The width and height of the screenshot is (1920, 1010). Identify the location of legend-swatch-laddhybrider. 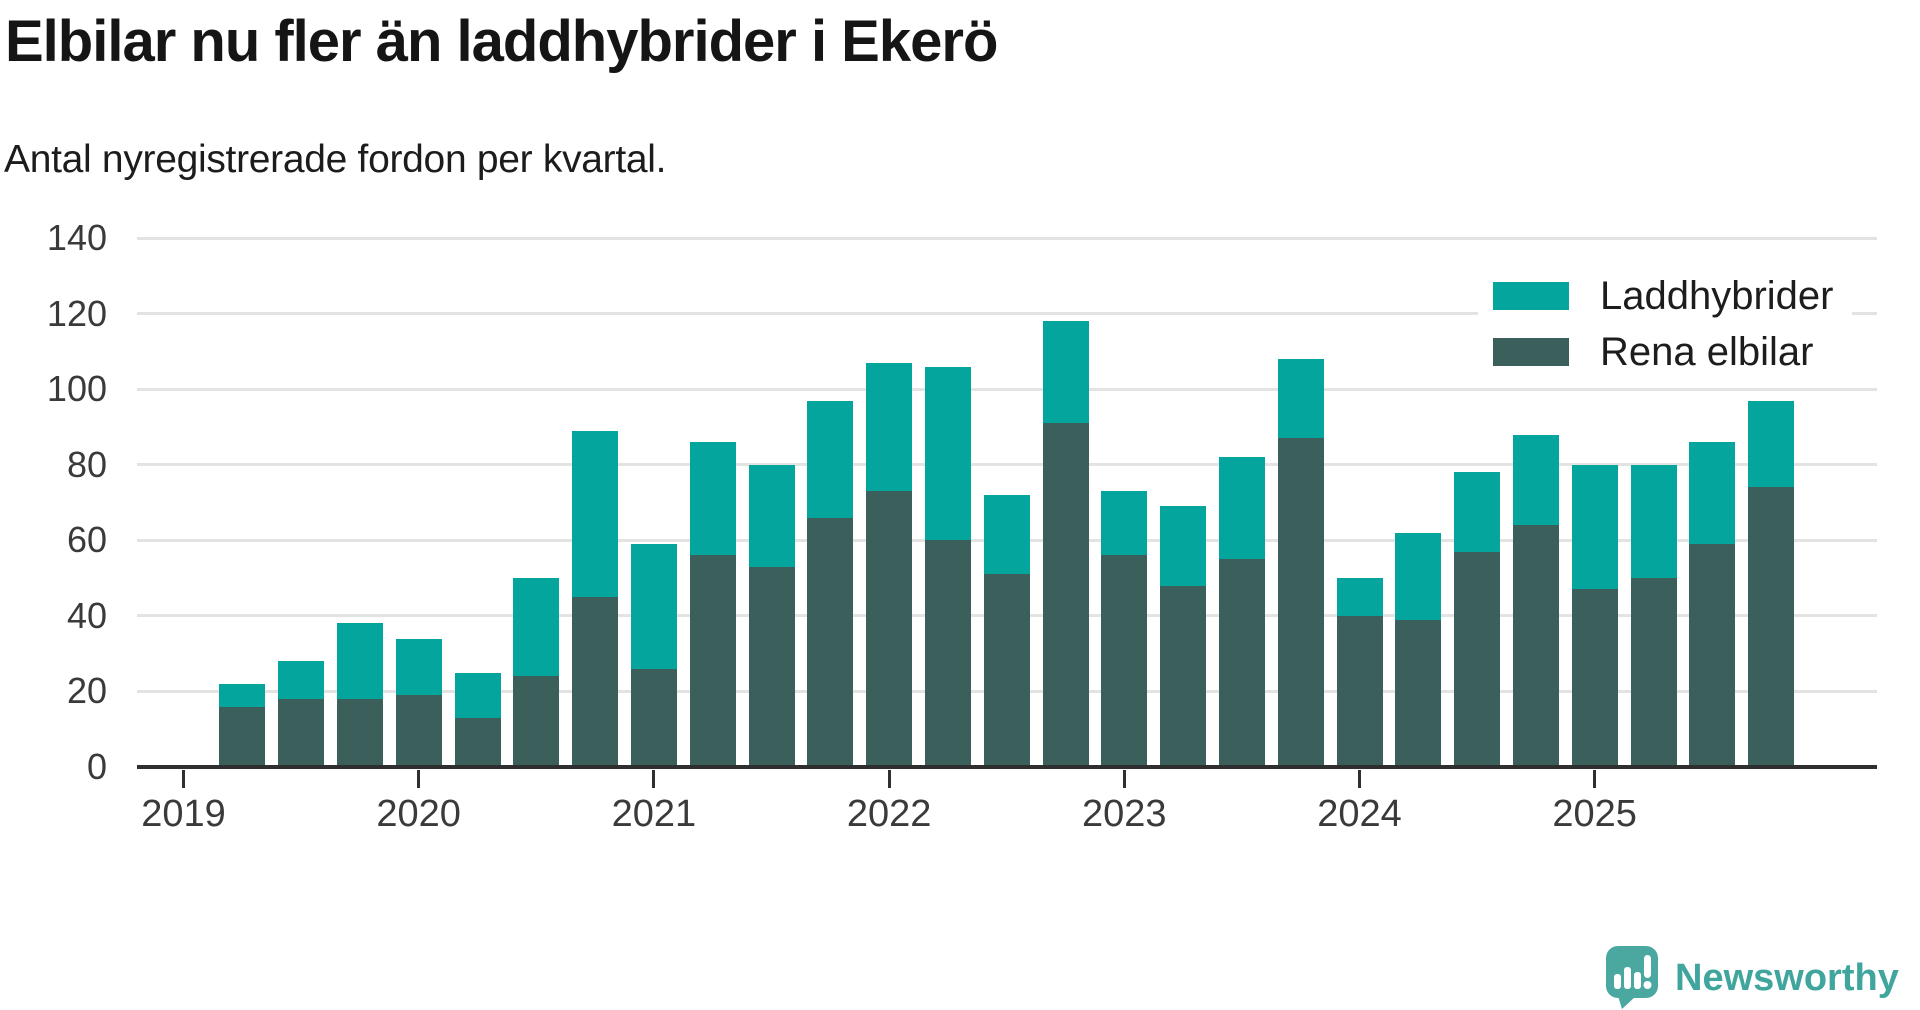
(1531, 296).